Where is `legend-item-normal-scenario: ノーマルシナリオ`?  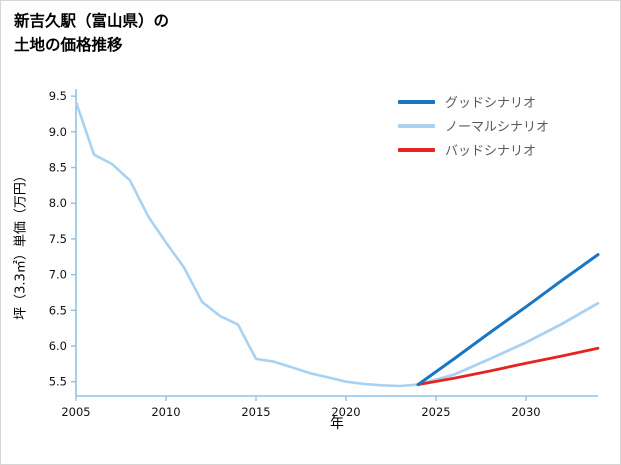 legend-item-normal-scenario: ノーマルシナリオ is located at coordinates (474, 126).